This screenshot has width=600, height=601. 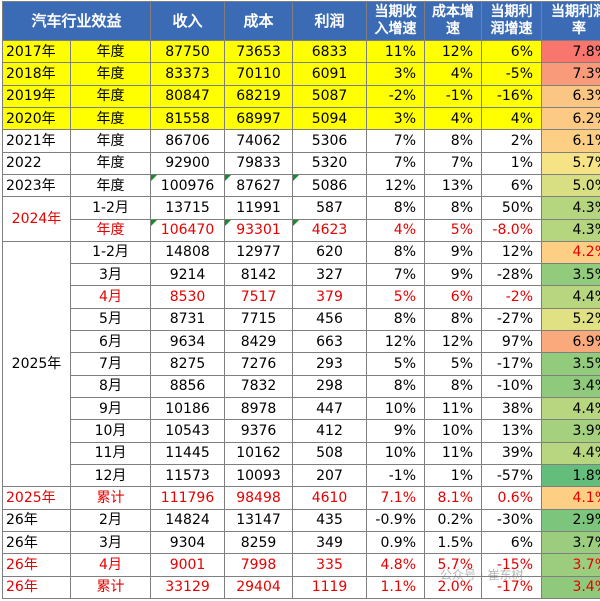 I want to click on profit-cell: 620, so click(x=330, y=252).